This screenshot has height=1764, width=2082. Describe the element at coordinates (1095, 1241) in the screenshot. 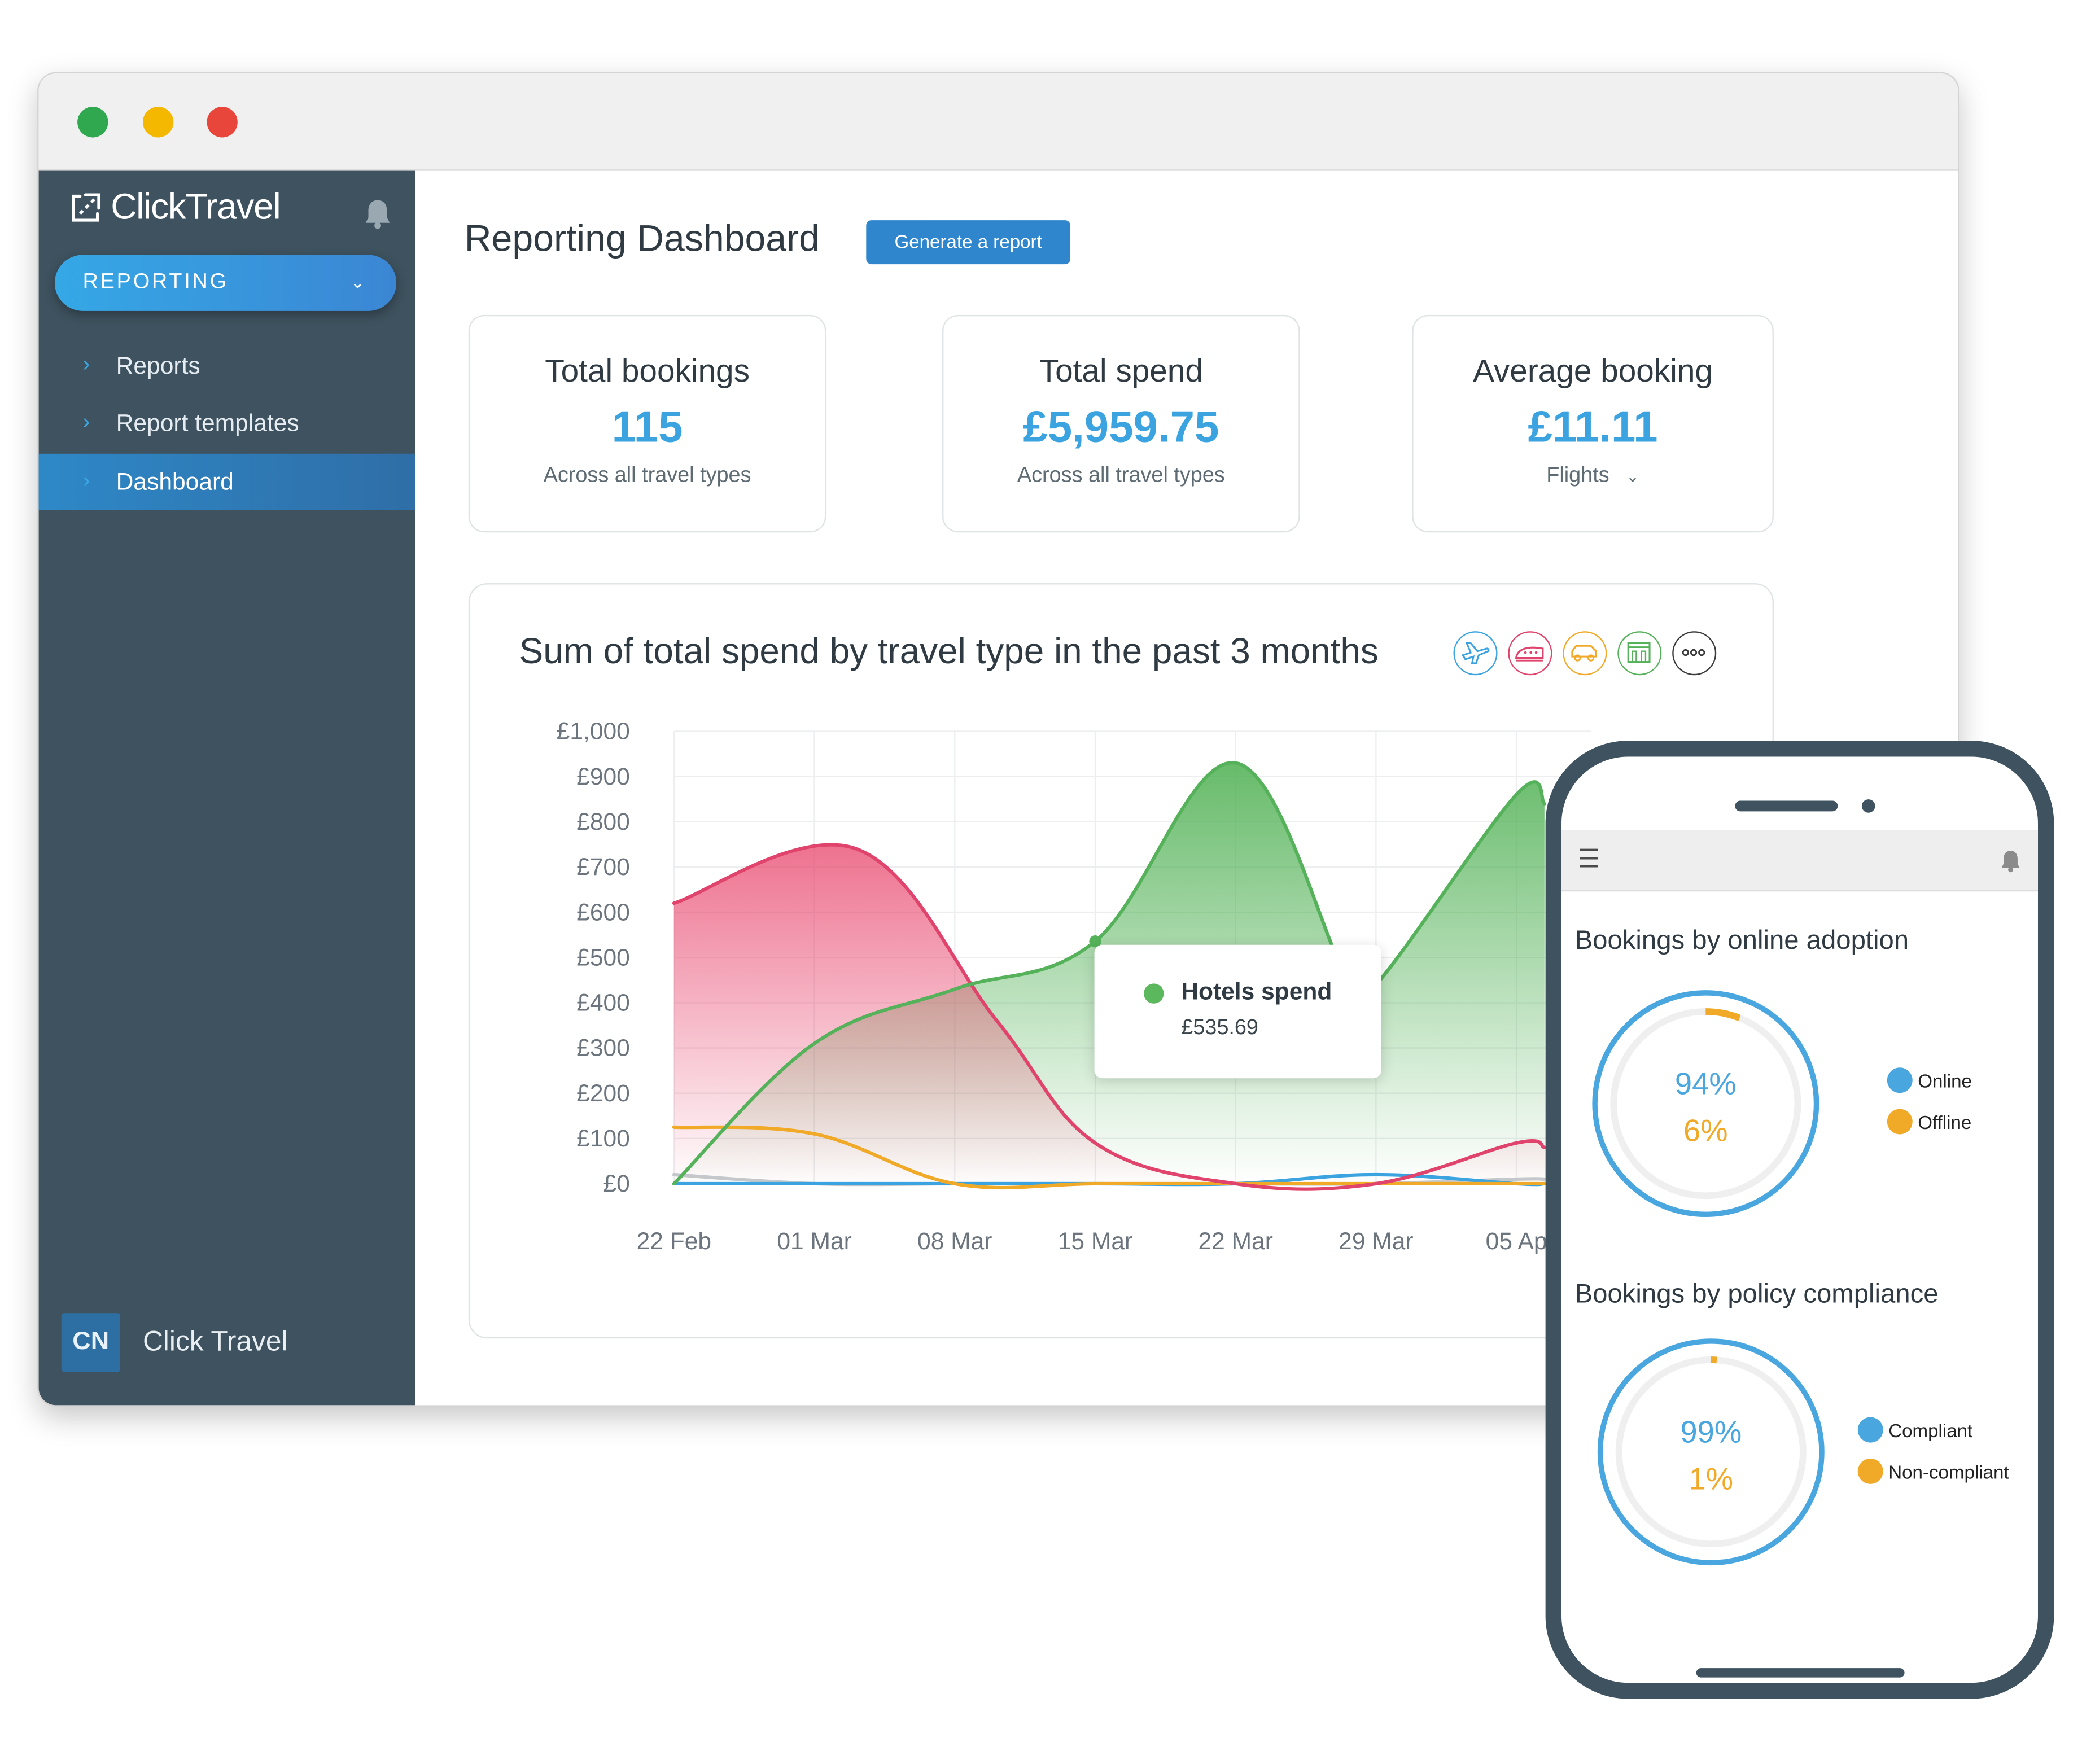

I see `x-tick-label: 15 Mar` at that location.